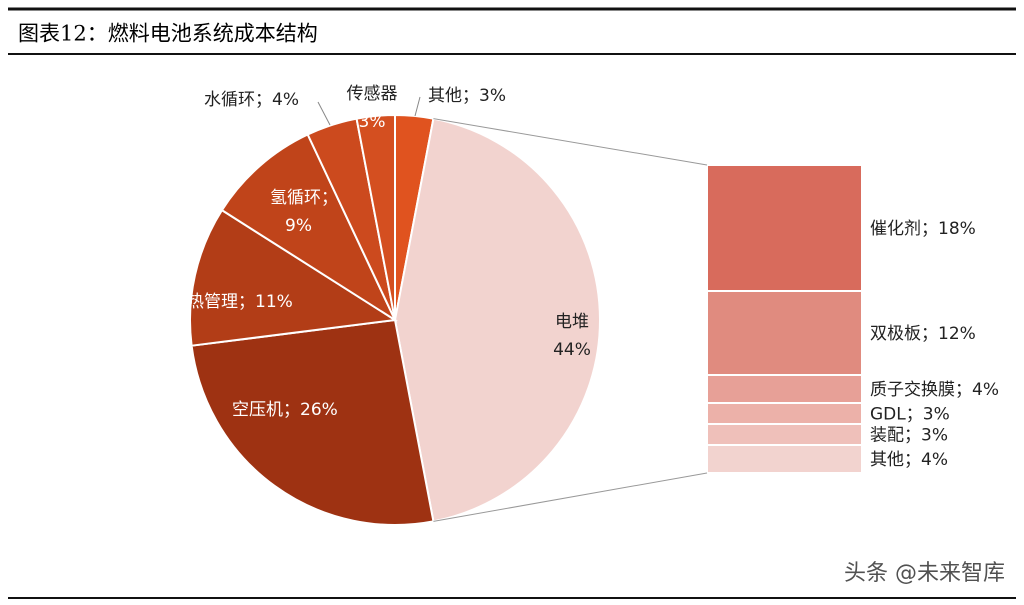  Describe the element at coordinates (887, 460) in the screenshot. I see `bar-category: 其他` at that location.